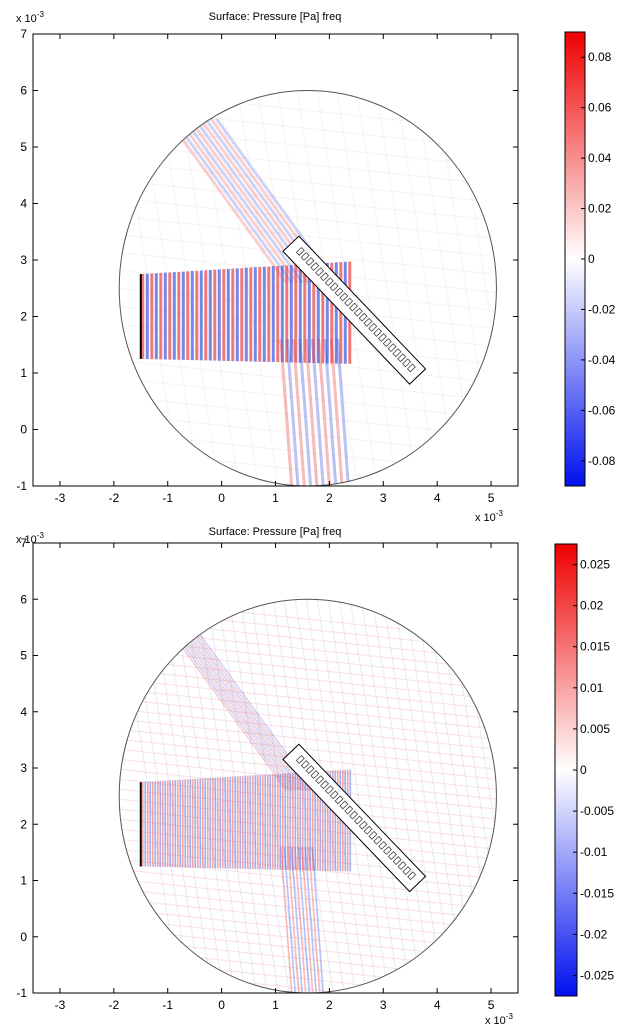 The width and height of the screenshot is (622, 1028). Describe the element at coordinates (600, 57) in the screenshot. I see `colorbar-tick-label: 0.08` at that location.